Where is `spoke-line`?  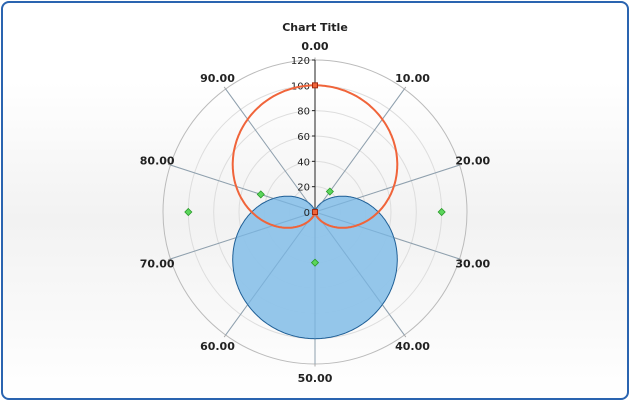 spoke-line is located at coordinates (269, 149).